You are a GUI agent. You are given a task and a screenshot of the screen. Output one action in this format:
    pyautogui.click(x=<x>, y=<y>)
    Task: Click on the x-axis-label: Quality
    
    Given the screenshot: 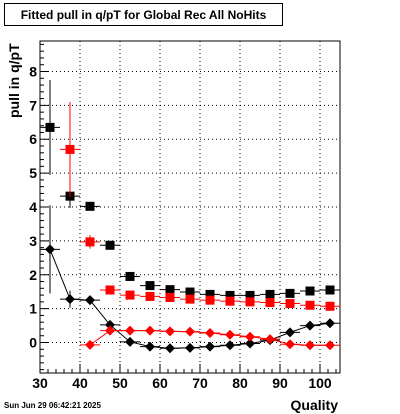 What is the action you would take?
    pyautogui.click(x=314, y=405)
    